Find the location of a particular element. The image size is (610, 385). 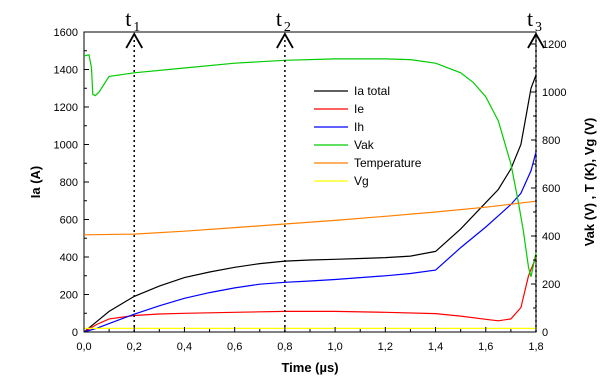

x-tick-label: 0,0 is located at coordinates (83, 347).